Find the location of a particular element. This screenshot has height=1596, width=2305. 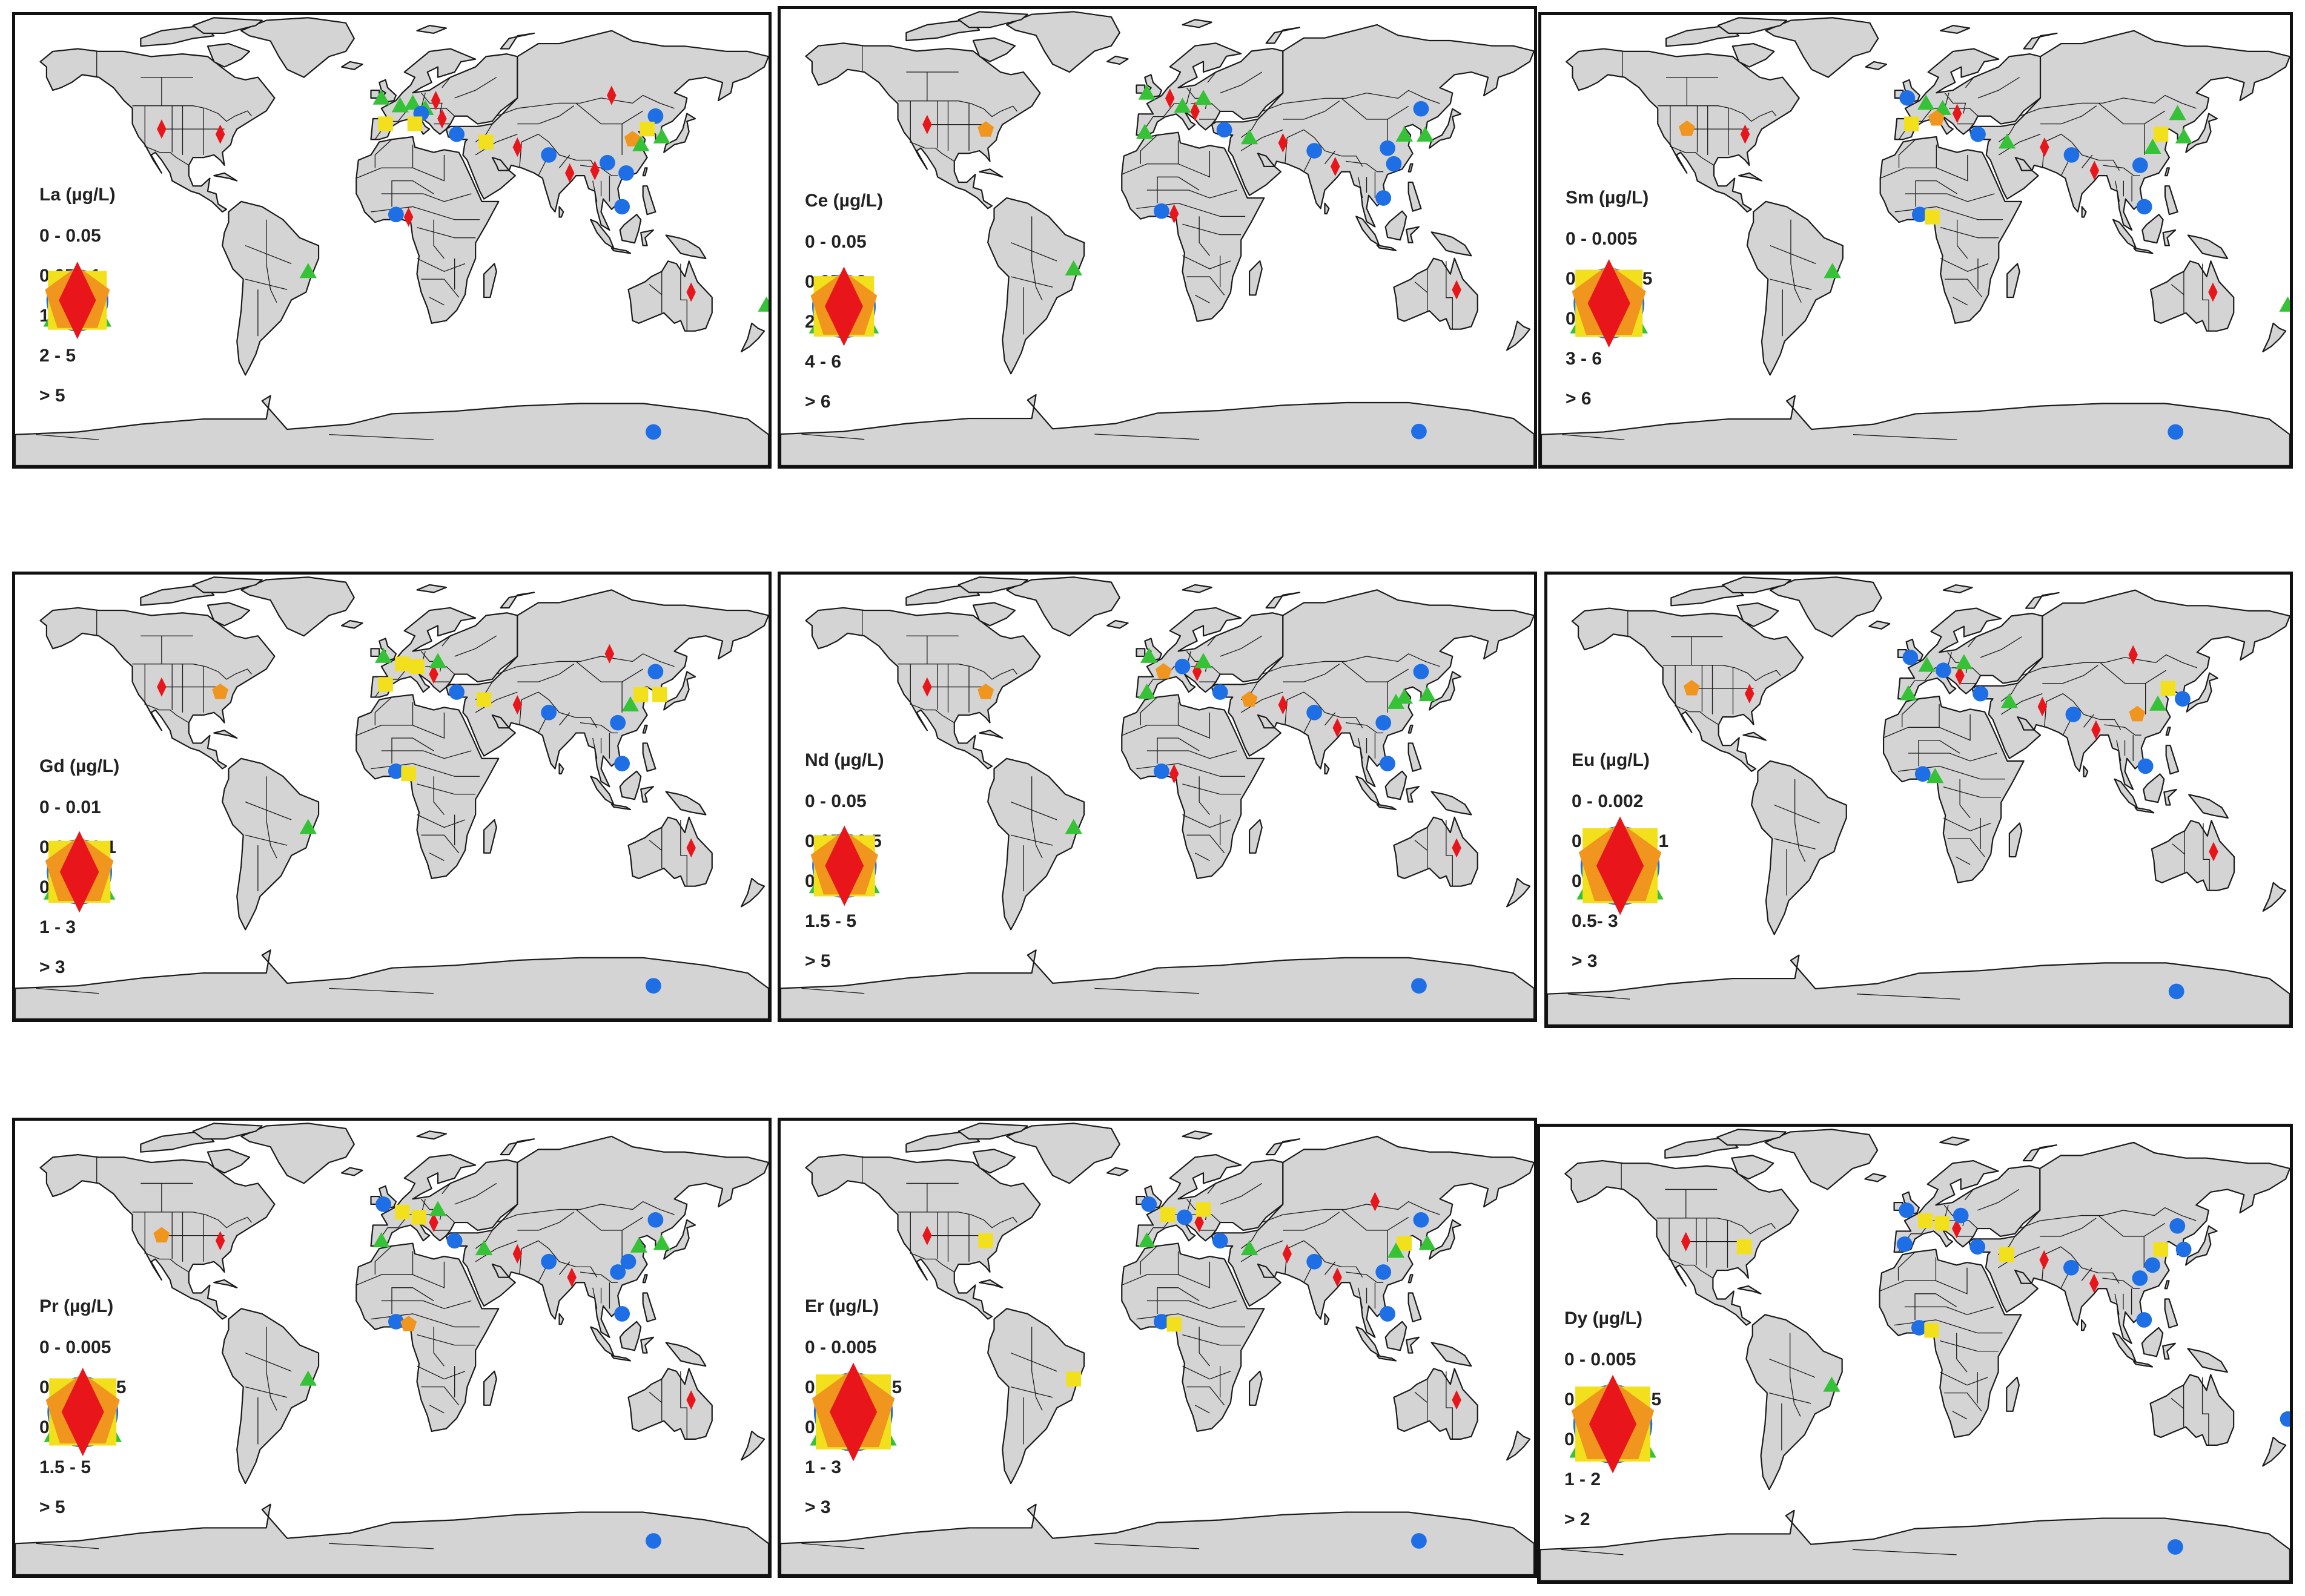

legend-label: 1.5 - 5 is located at coordinates (831, 921).